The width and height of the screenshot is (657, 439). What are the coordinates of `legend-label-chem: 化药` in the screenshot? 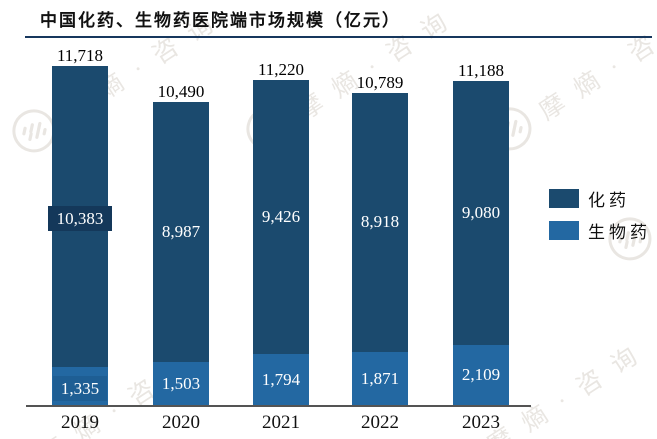 It's located at (609, 200).